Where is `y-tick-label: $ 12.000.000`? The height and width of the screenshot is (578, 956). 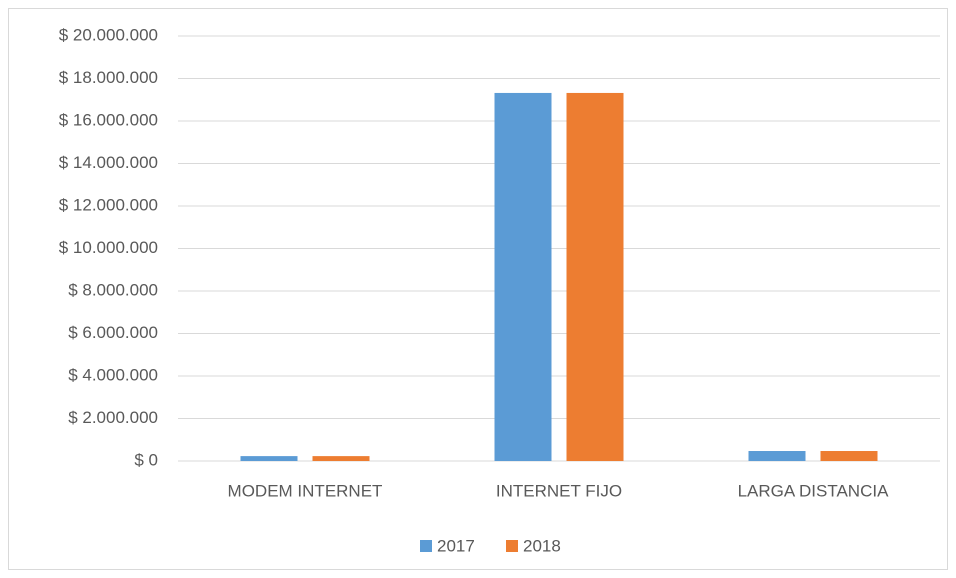 y-tick-label: $ 12.000.000 is located at coordinates (108, 204).